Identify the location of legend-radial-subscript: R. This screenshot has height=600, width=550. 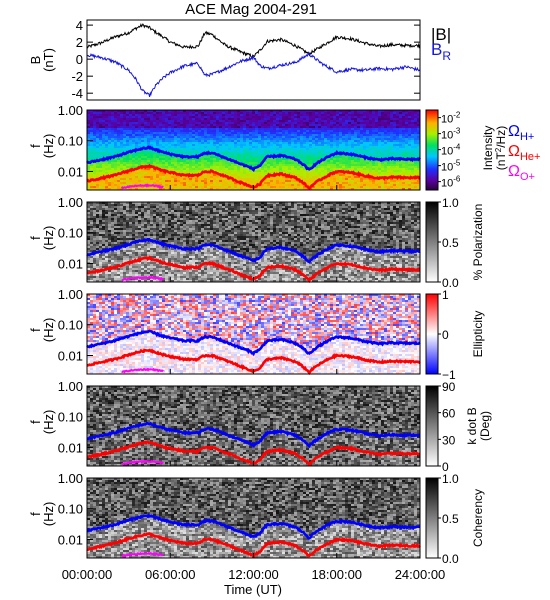
(446, 56).